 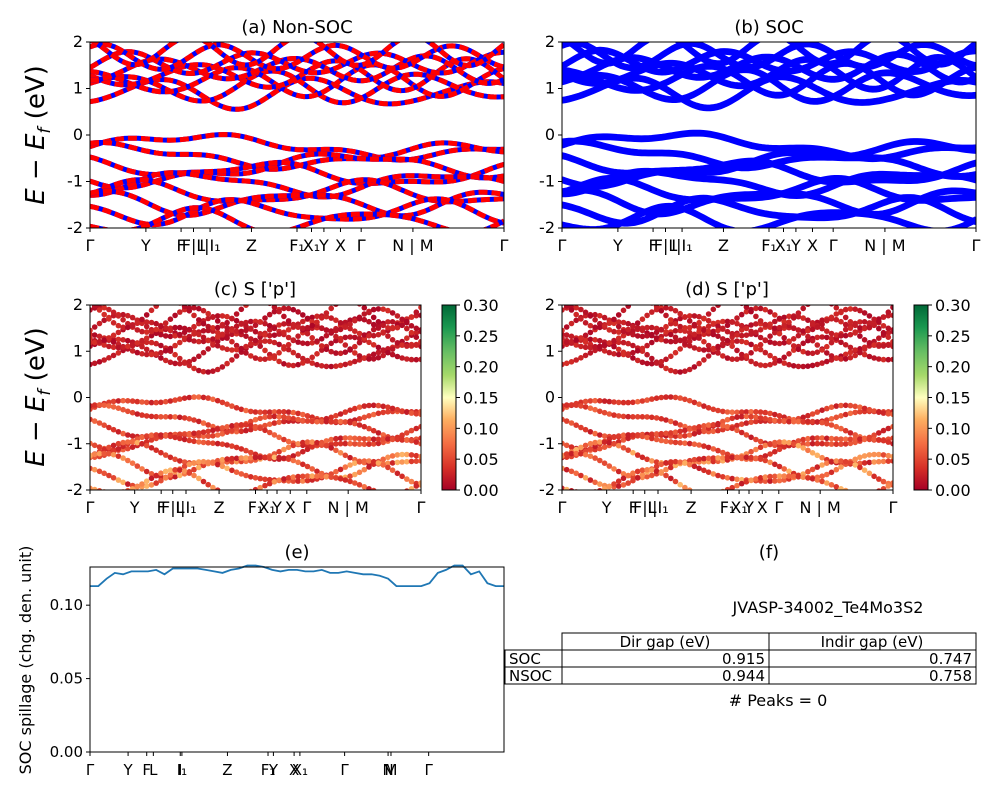 I want to click on x-tick-label: I, so click(x=180, y=770).